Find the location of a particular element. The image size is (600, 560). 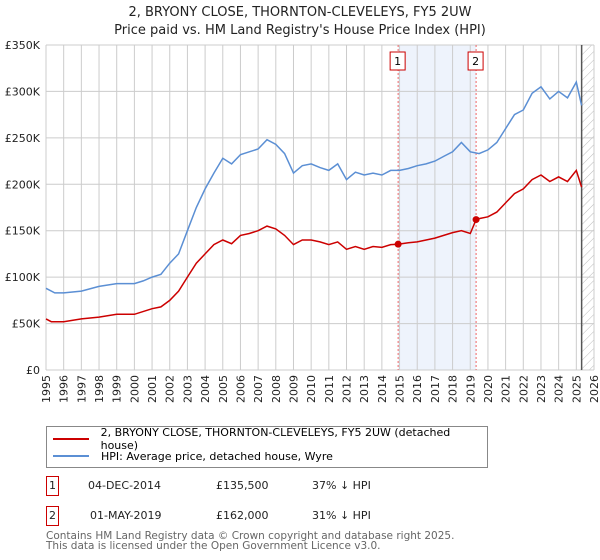

sale-row-1: 1 04-DEC-2014 £135,500 37% ↓ HPI is located at coordinates (246, 486).